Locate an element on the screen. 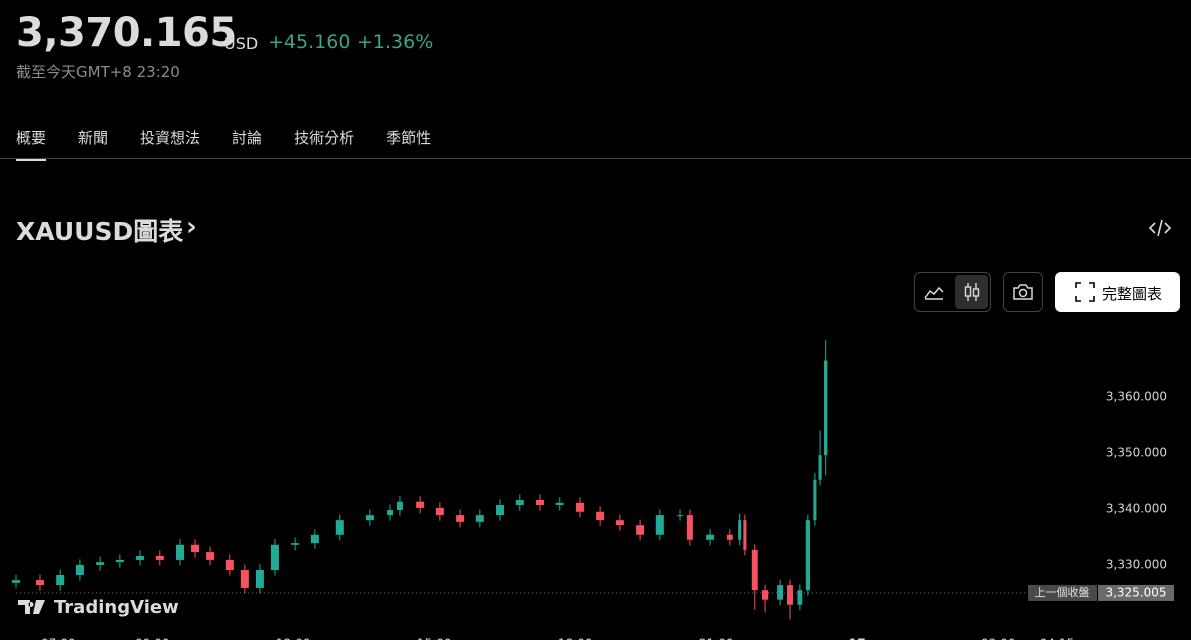  x-tick-label: 07:00 is located at coordinates (58, 638).